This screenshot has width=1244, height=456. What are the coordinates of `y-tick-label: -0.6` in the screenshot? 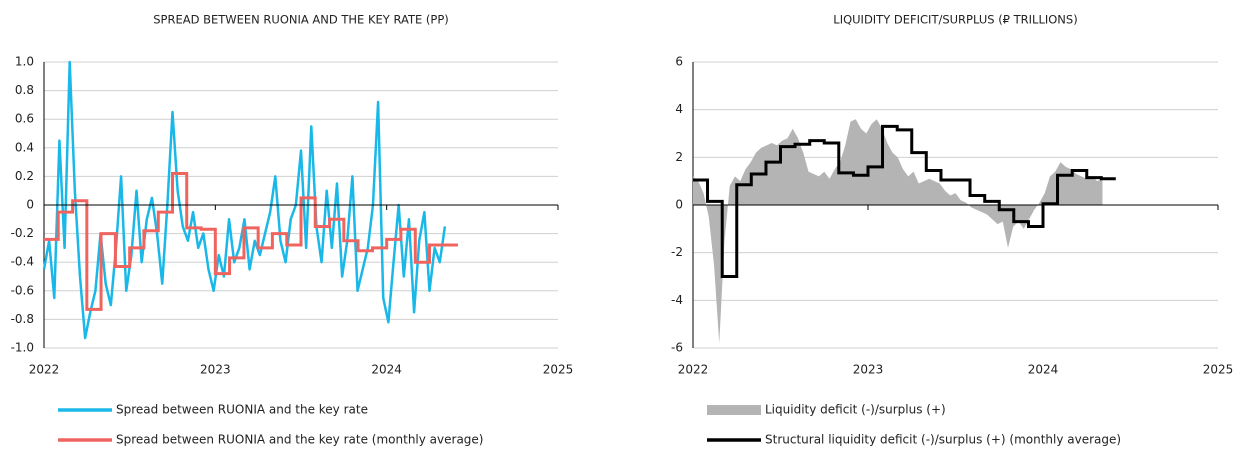 It's located at (22, 290).